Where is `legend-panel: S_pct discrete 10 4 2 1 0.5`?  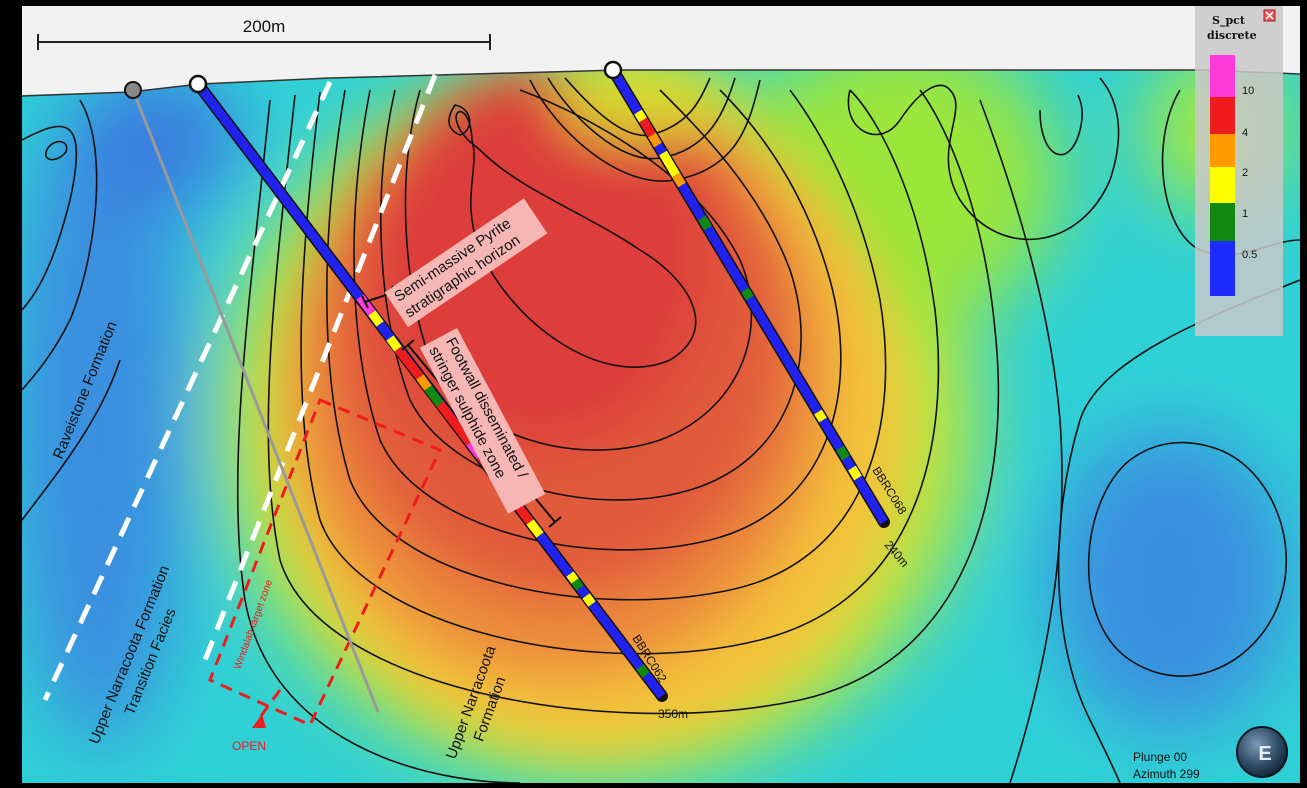
legend-panel: S_pct discrete 10 4 2 1 0.5 is located at coordinates (1239, 171).